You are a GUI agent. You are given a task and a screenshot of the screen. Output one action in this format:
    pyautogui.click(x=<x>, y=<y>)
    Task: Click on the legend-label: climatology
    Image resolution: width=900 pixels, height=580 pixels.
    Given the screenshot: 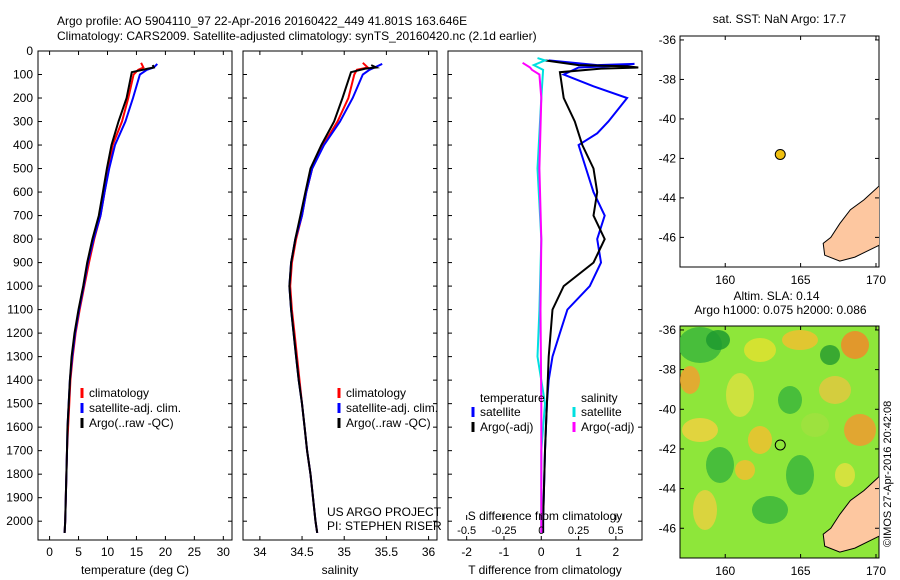 What is the action you would take?
    pyautogui.click(x=119, y=393)
    